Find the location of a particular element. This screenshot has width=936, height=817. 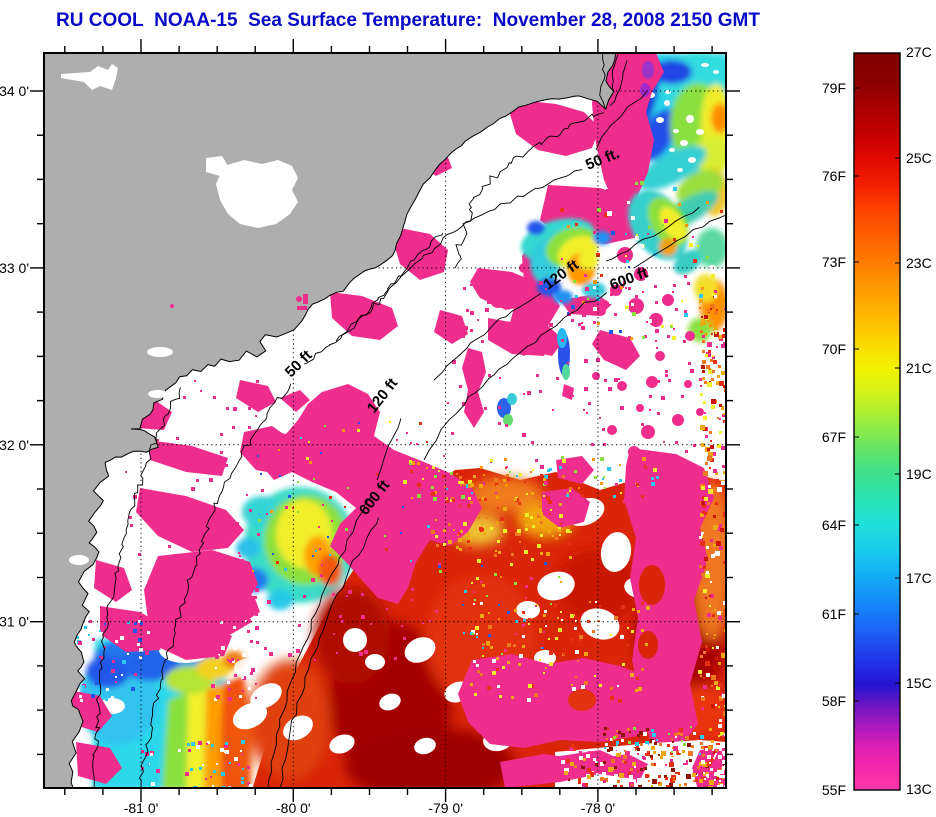

svg-text: -78 0' is located at coordinates (598, 808).